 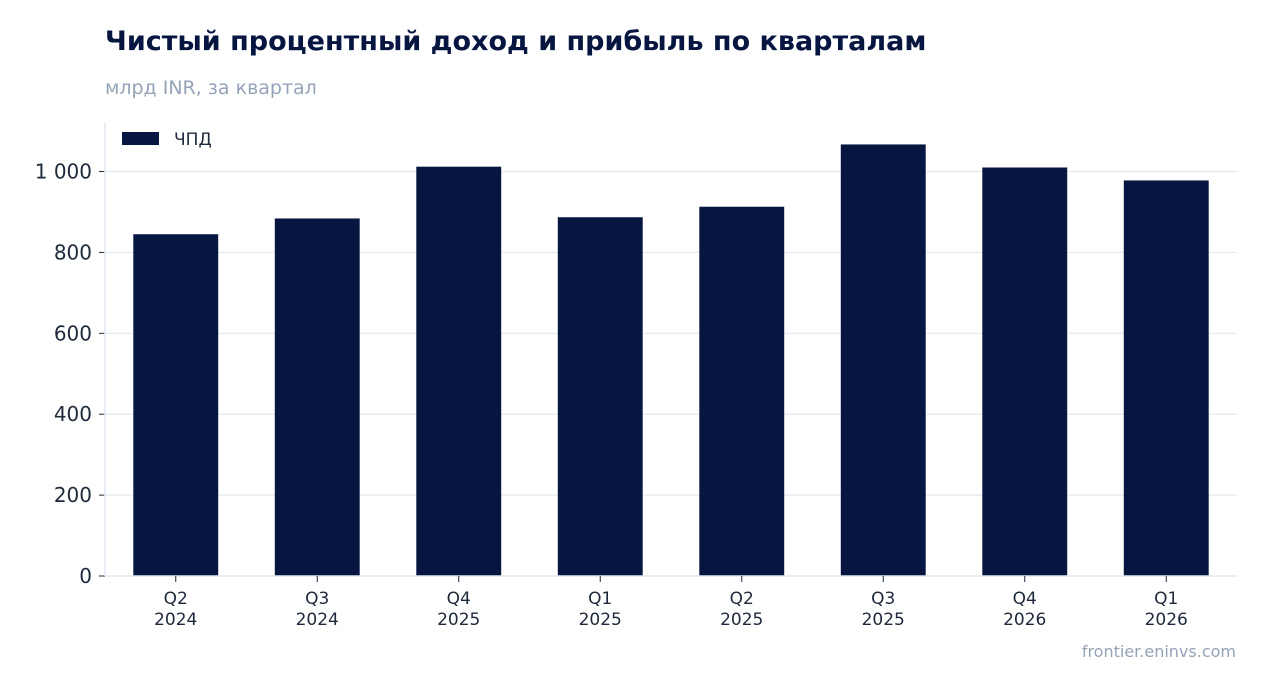 What do you see at coordinates (73, 252) in the screenshot?
I see `y-tick-label: 800` at bounding box center [73, 252].